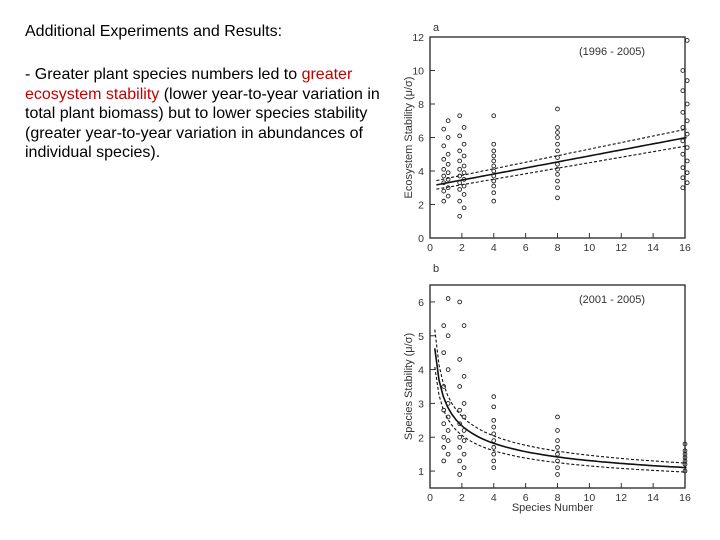  I want to click on panel-b-label: b, so click(436, 269).